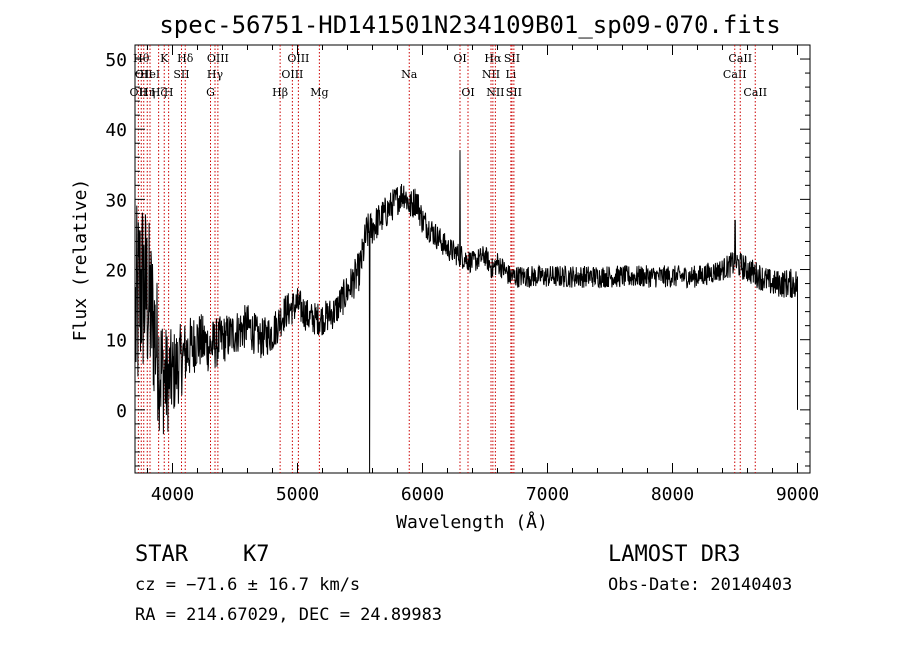 Image resolution: width=900 pixels, height=649 pixels. Describe the element at coordinates (547, 494) in the screenshot. I see `x-tick-label: 7000` at that location.